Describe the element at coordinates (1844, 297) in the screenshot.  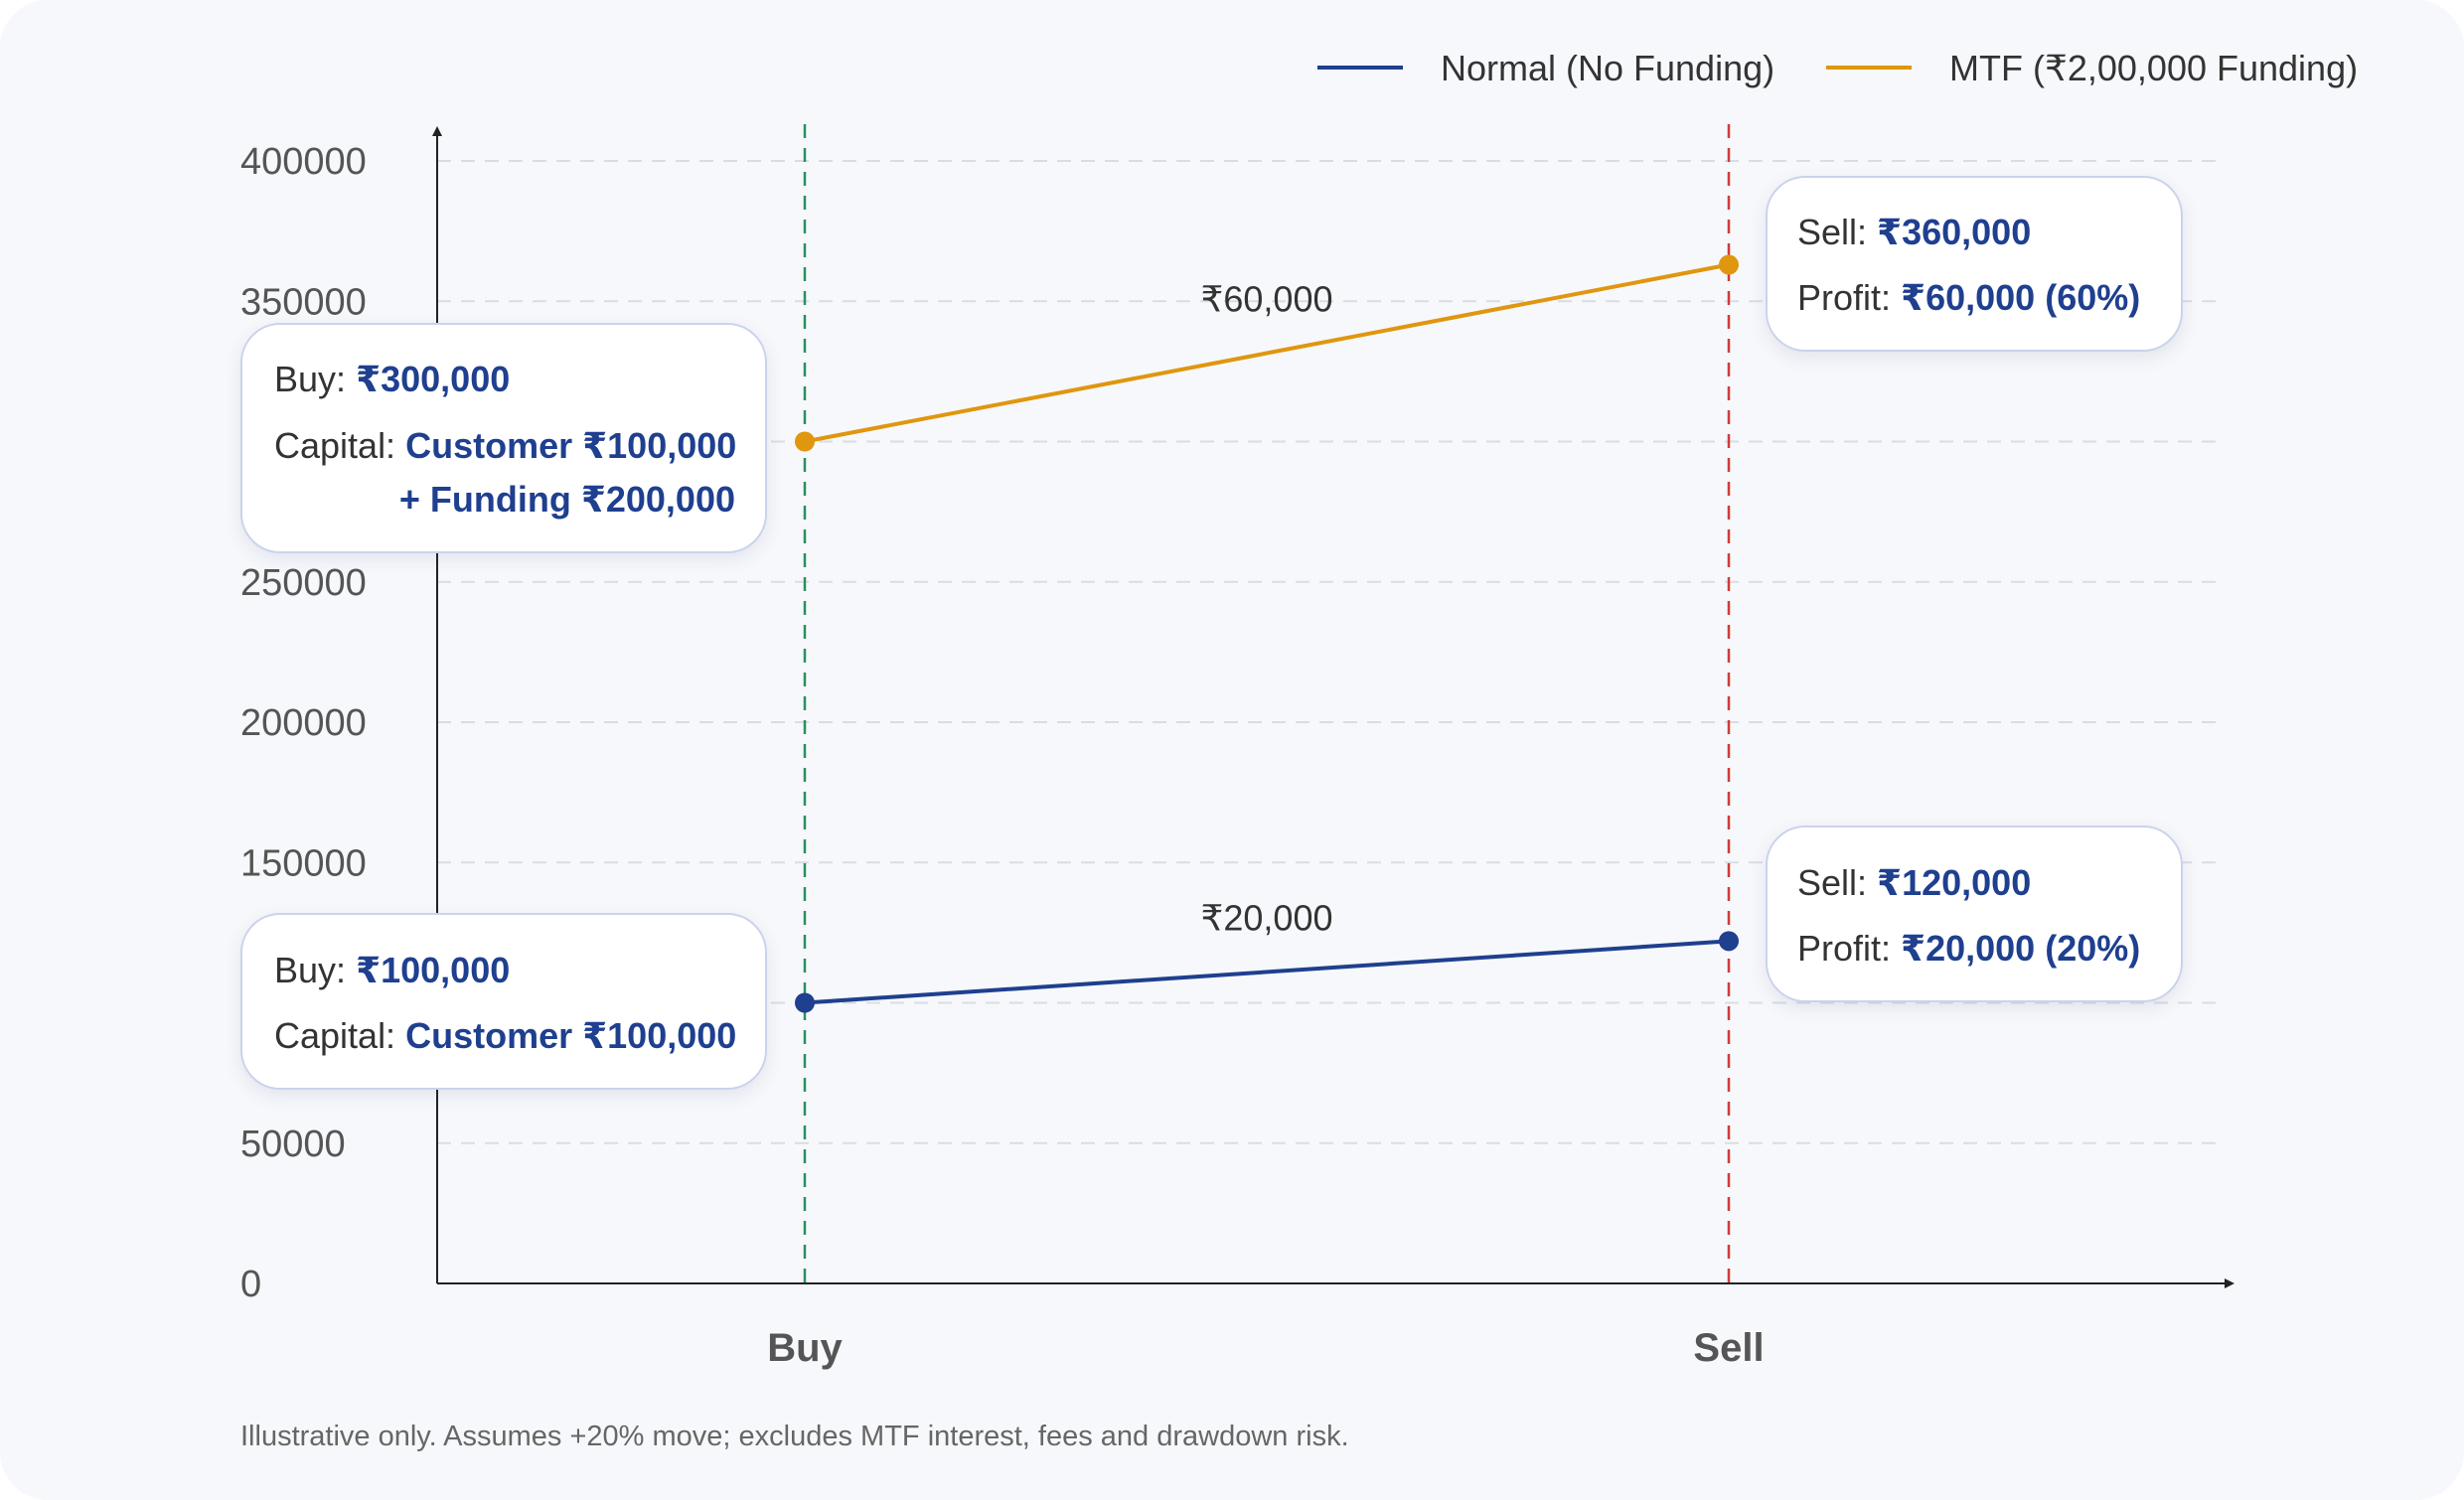
I see `mtf-profit-label: Profit:` at that location.